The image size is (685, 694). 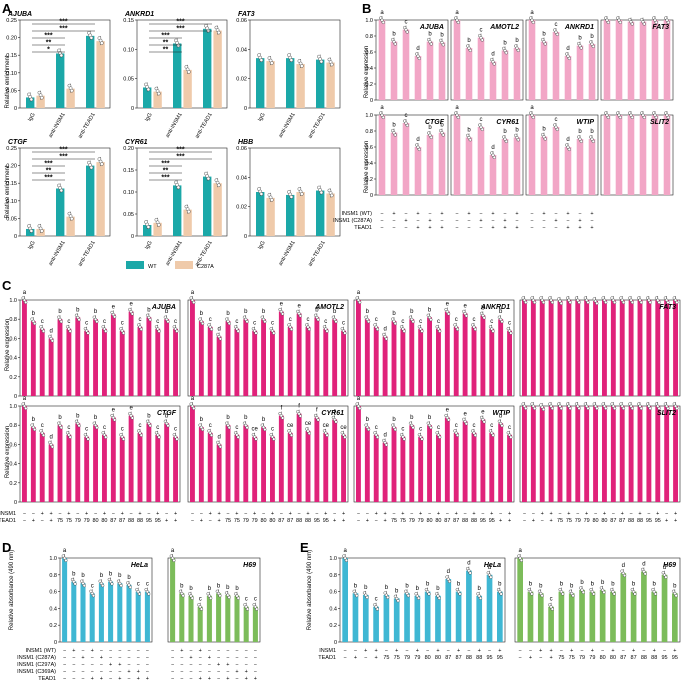 I want to click on b-ajuba-sig-letter: b, so click(x=394, y=35).